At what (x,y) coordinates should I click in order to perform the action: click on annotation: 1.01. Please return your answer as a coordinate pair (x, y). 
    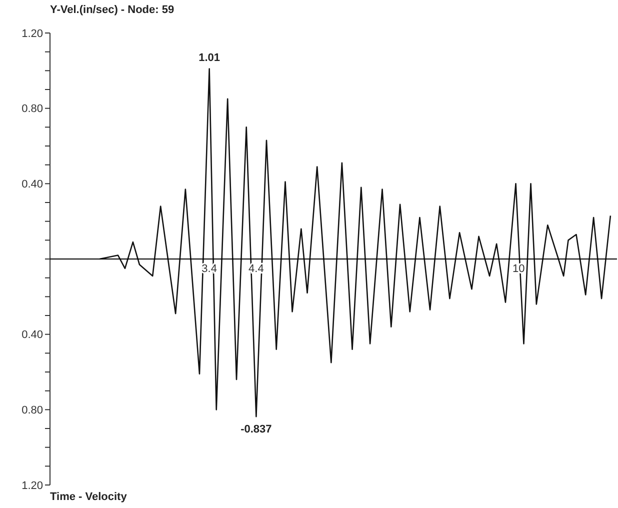
    Looking at the image, I should click on (209, 58).